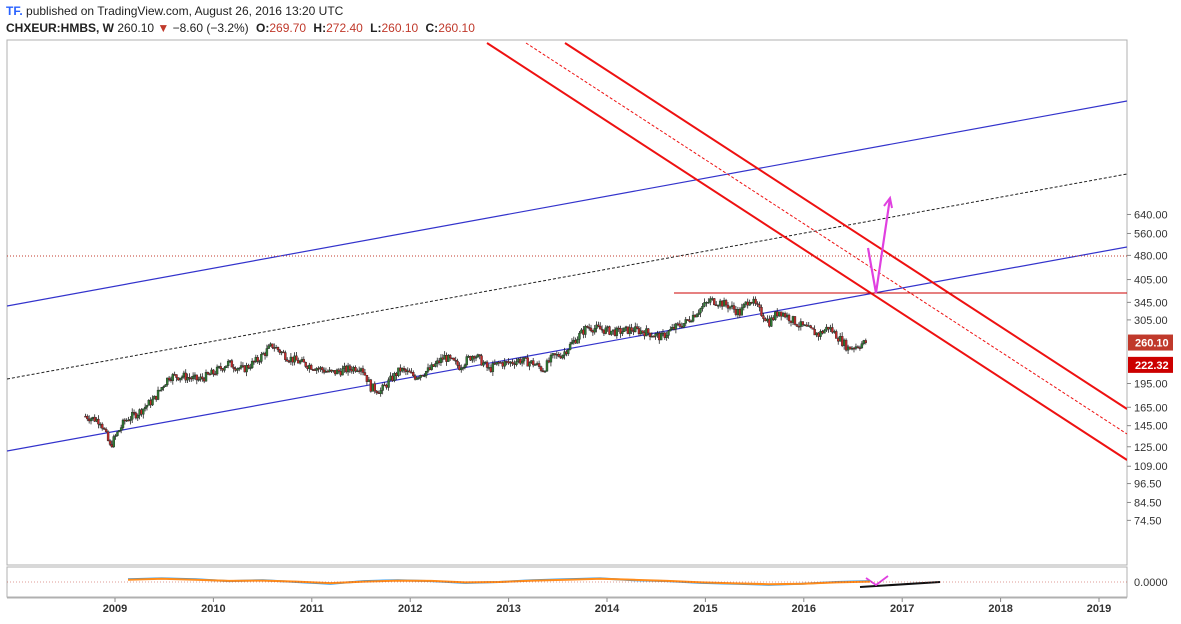  I want to click on oscillator-series, so click(567, 581).